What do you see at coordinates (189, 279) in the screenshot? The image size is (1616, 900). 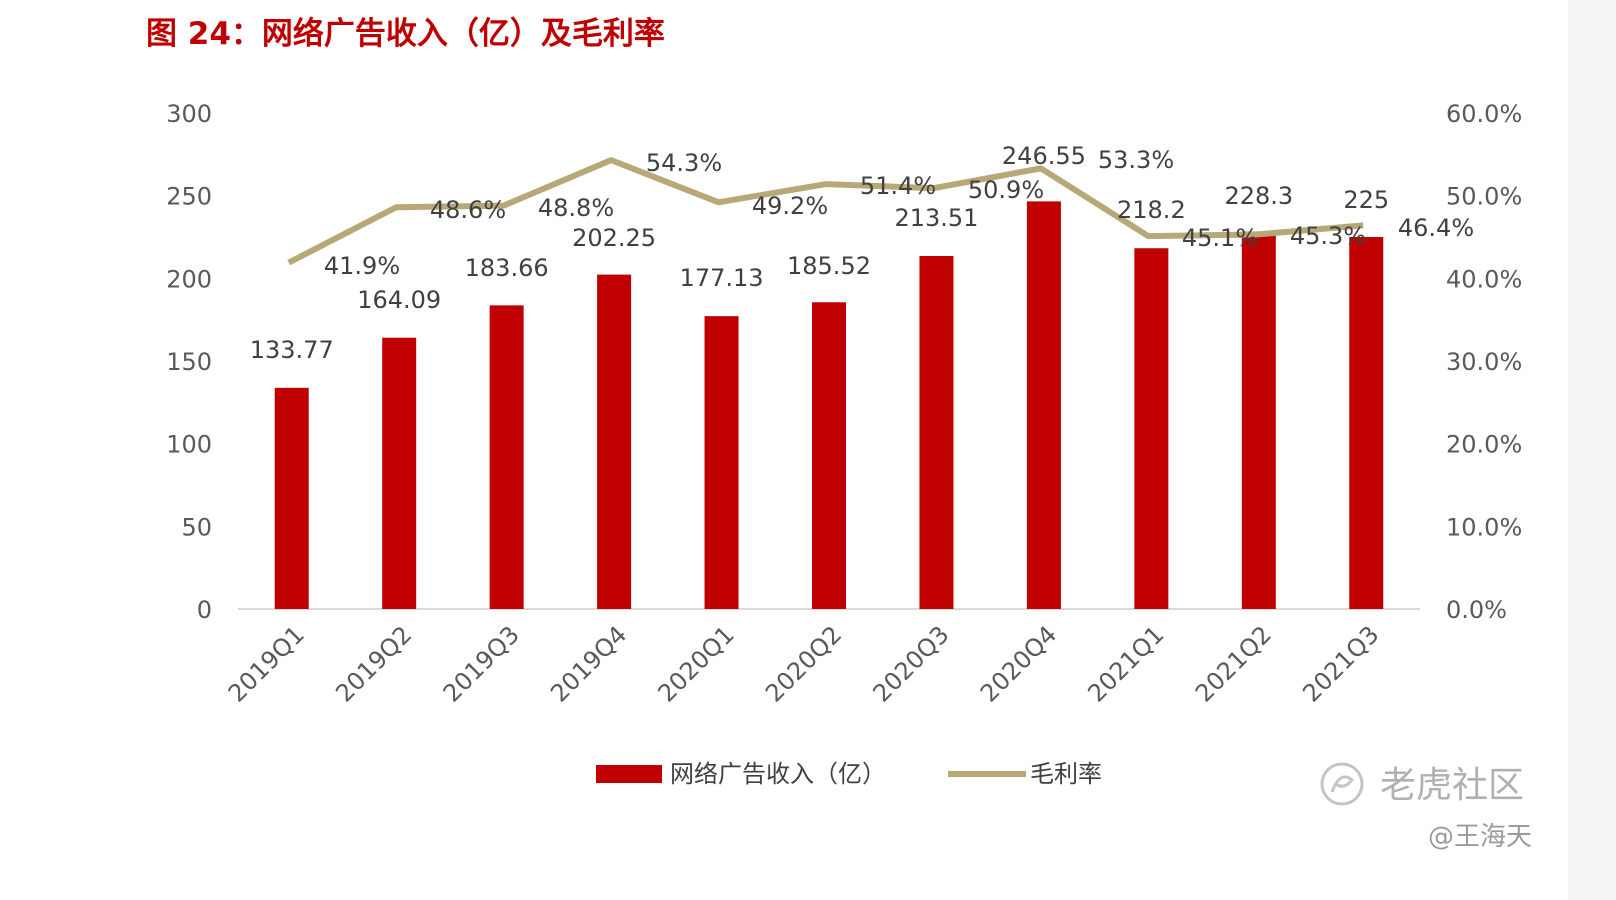 I see `left-tick-label: 200` at bounding box center [189, 279].